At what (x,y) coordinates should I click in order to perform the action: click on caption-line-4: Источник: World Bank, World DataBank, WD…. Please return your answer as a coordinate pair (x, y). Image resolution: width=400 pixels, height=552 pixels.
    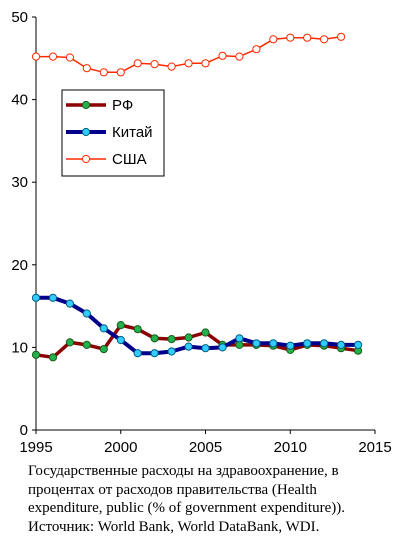
    Looking at the image, I should click on (174, 526).